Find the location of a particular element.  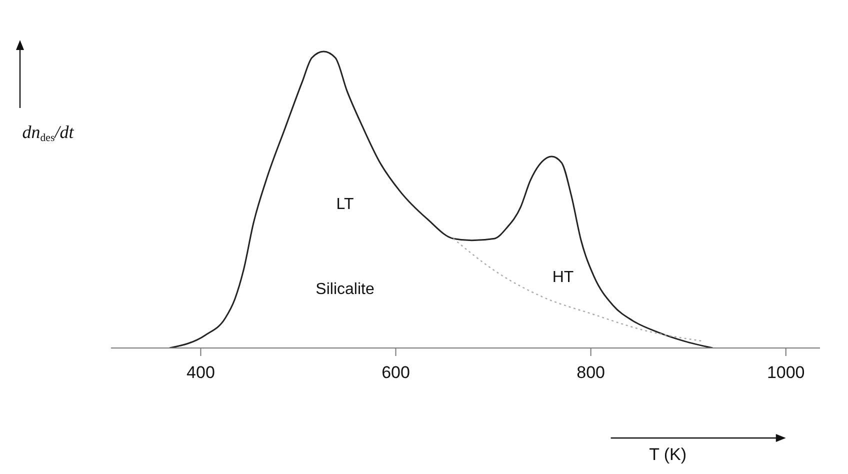

x-tick-label: 1000 is located at coordinates (785, 372).